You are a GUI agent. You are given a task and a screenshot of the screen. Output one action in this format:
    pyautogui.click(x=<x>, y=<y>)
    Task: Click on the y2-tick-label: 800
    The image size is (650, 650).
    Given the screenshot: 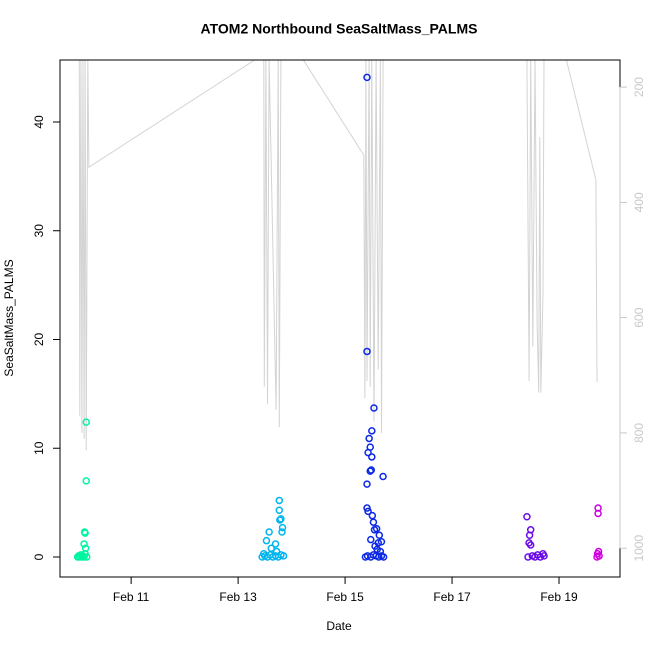 What is the action you would take?
    pyautogui.click(x=639, y=433)
    